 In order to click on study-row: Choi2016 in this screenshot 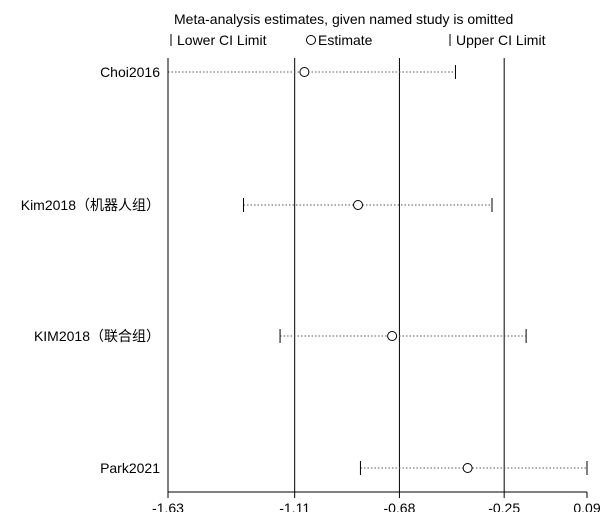, I will do `click(278, 72)`.